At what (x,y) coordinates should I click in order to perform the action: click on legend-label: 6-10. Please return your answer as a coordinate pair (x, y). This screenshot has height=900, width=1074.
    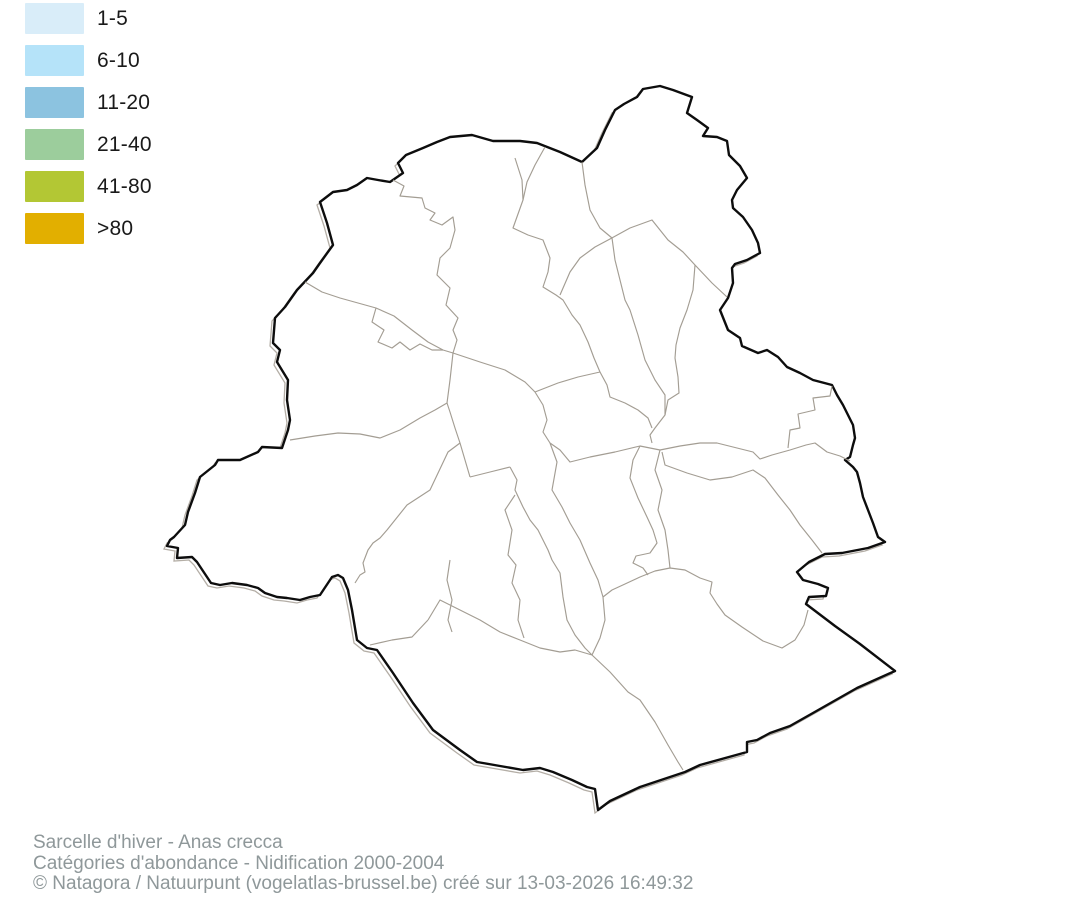
    Looking at the image, I should click on (118, 60).